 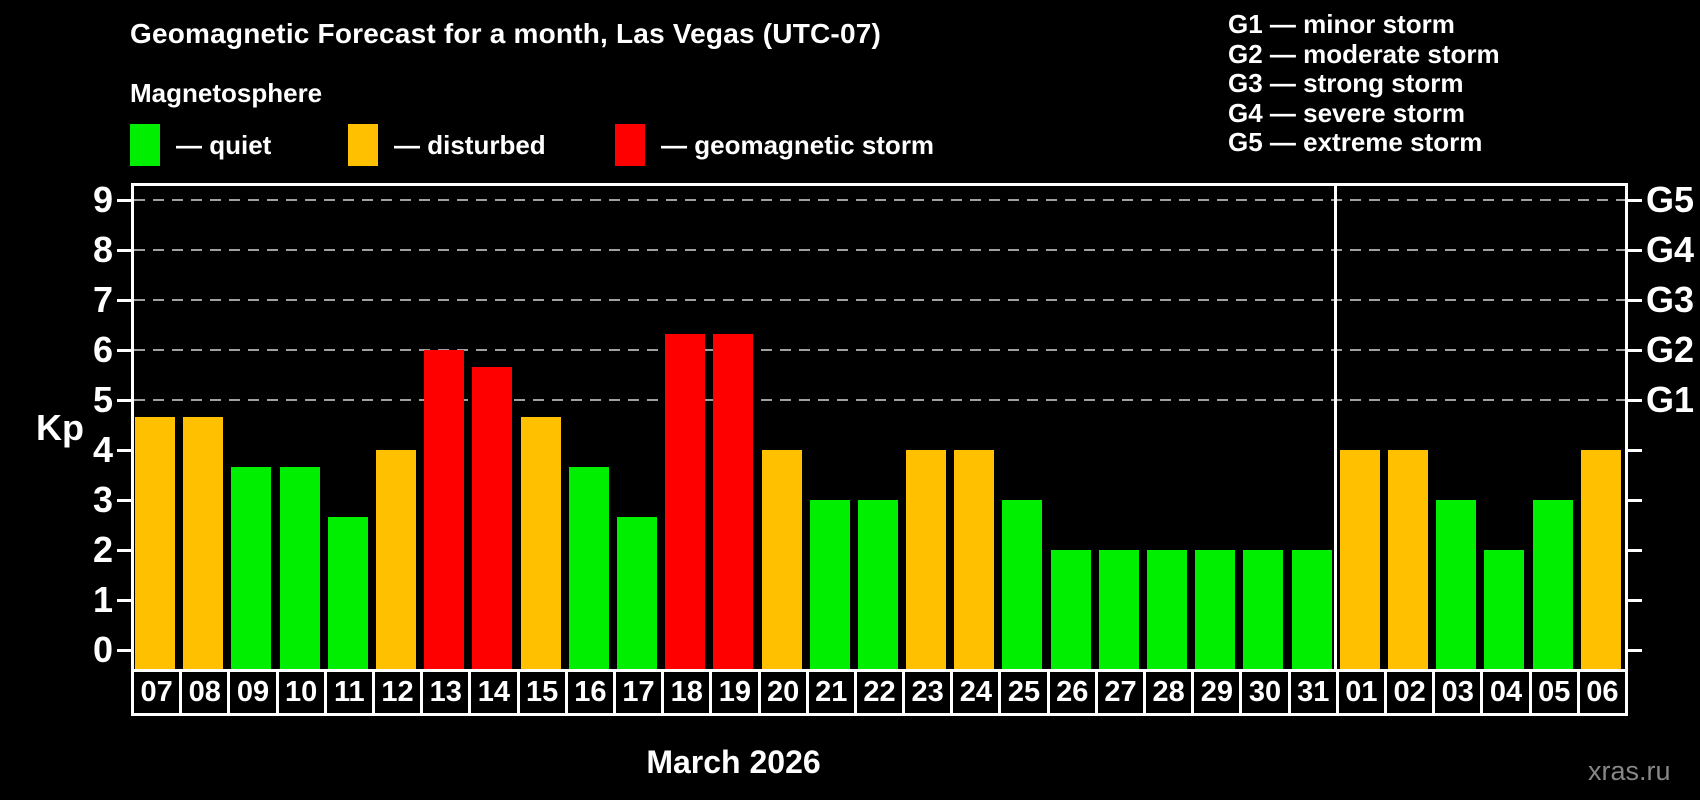 I want to click on legend-item-disturbed: — disturbed, so click(x=447, y=145).